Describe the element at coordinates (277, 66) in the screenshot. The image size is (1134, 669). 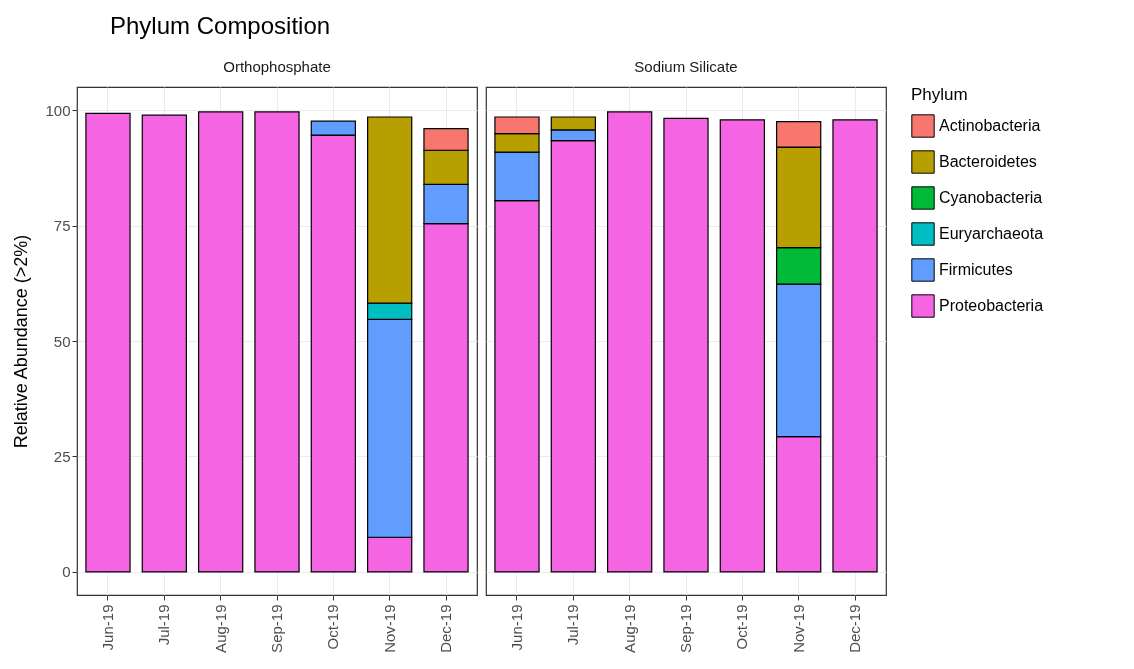
I see `chart-subtitle: Orthophosphate` at that location.